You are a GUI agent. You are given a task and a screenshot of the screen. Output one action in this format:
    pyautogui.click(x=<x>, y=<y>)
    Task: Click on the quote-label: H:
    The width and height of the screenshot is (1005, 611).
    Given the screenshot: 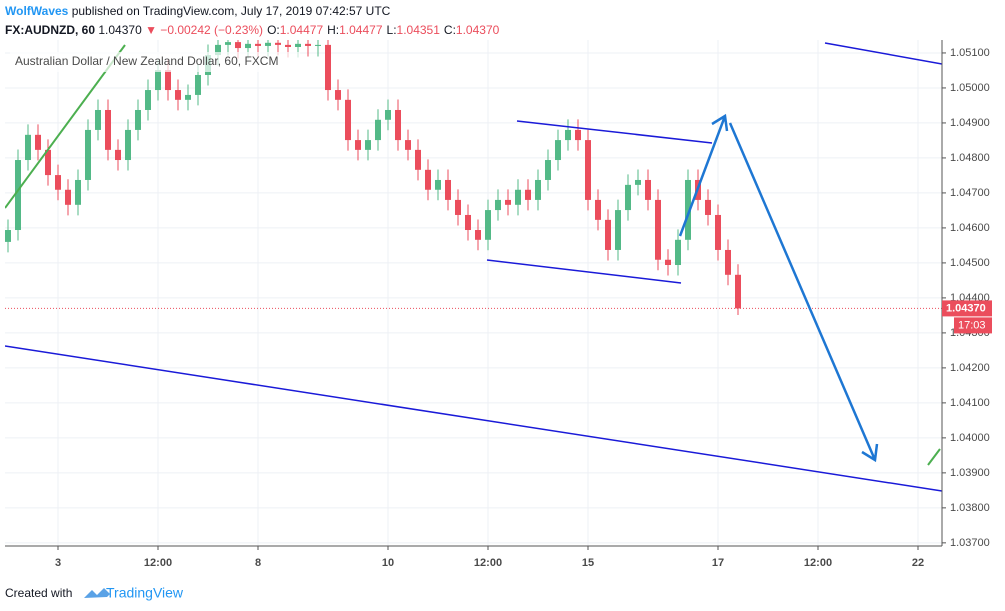 What is the action you would take?
    pyautogui.click(x=333, y=30)
    